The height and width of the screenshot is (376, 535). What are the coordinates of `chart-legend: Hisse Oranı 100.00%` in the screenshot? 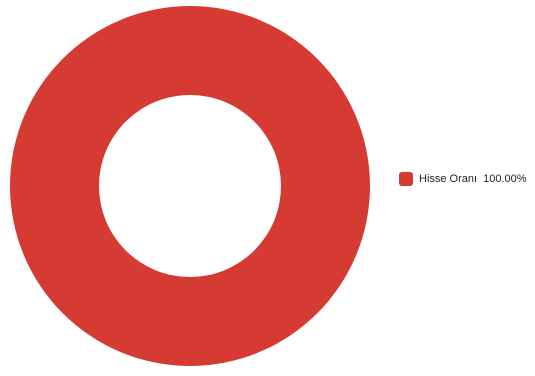 It's located at (463, 179).